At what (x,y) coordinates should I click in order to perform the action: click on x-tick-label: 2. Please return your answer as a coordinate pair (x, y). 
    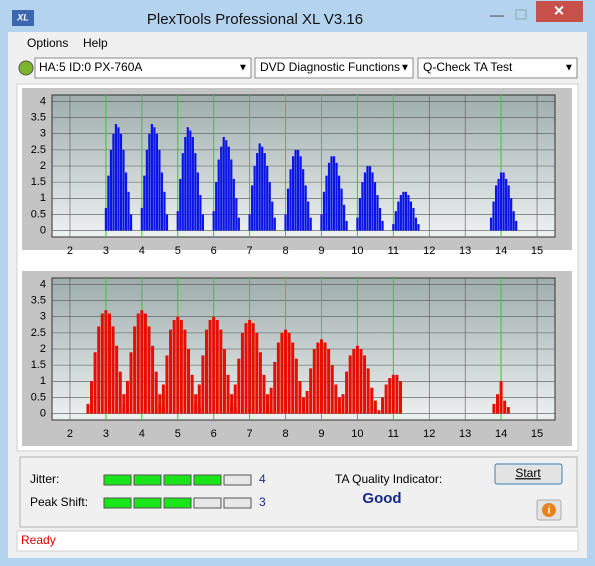
    Looking at the image, I should click on (70, 434).